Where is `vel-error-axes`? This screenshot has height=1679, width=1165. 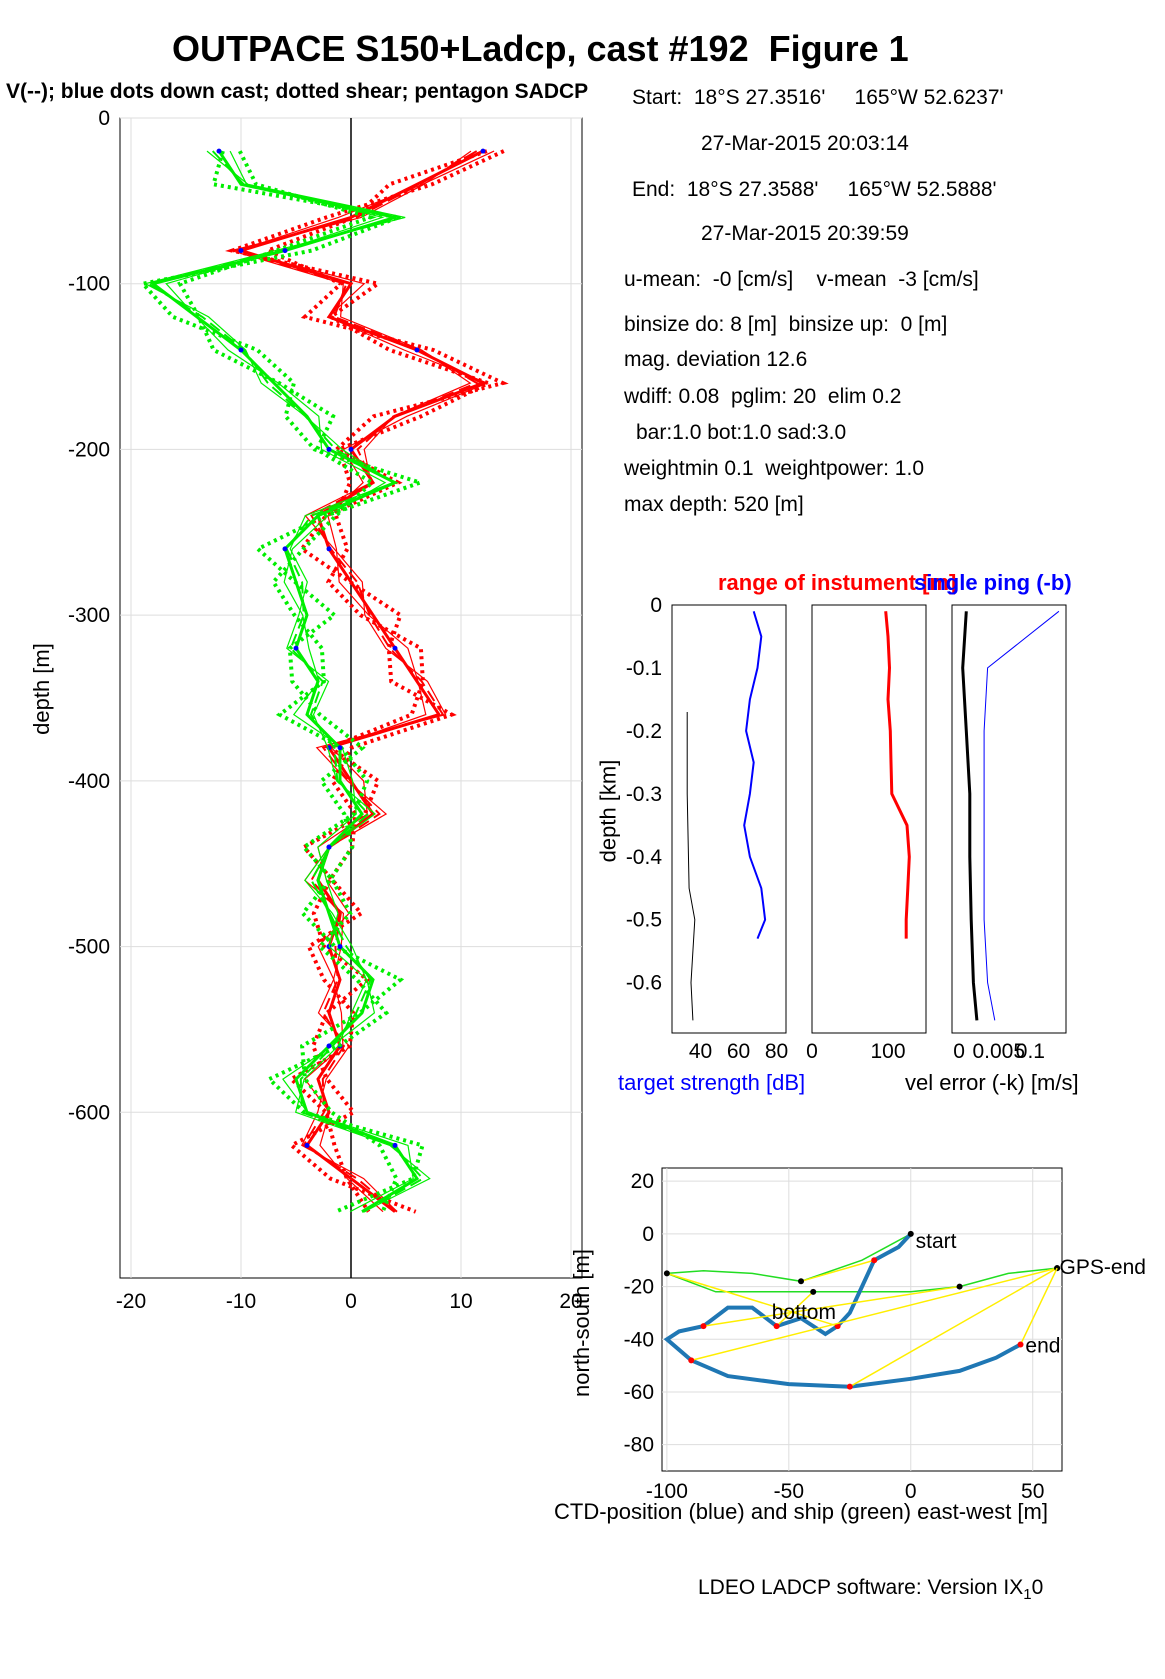
vel-error-axes is located at coordinates (1009, 819).